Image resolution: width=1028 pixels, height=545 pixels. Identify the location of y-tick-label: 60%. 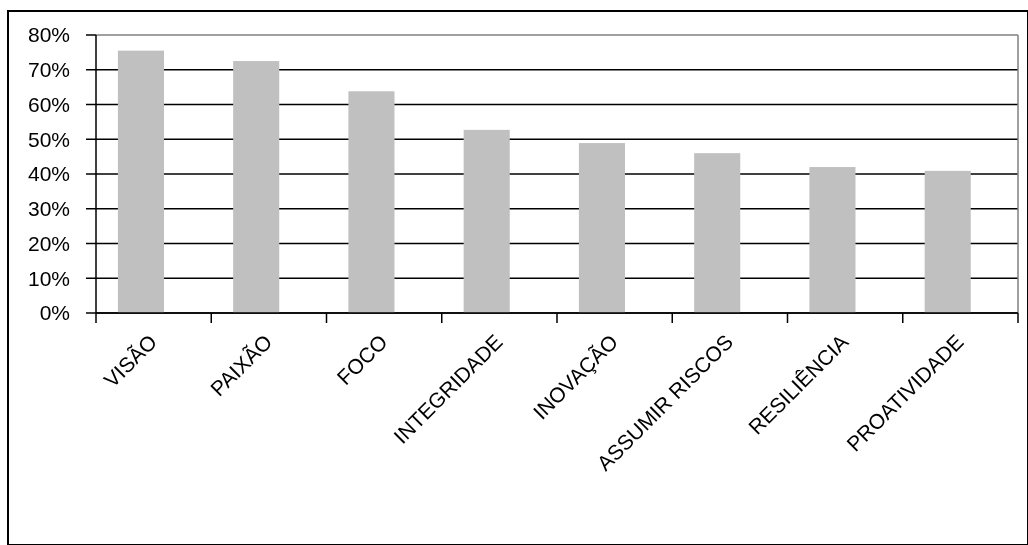
(48, 104).